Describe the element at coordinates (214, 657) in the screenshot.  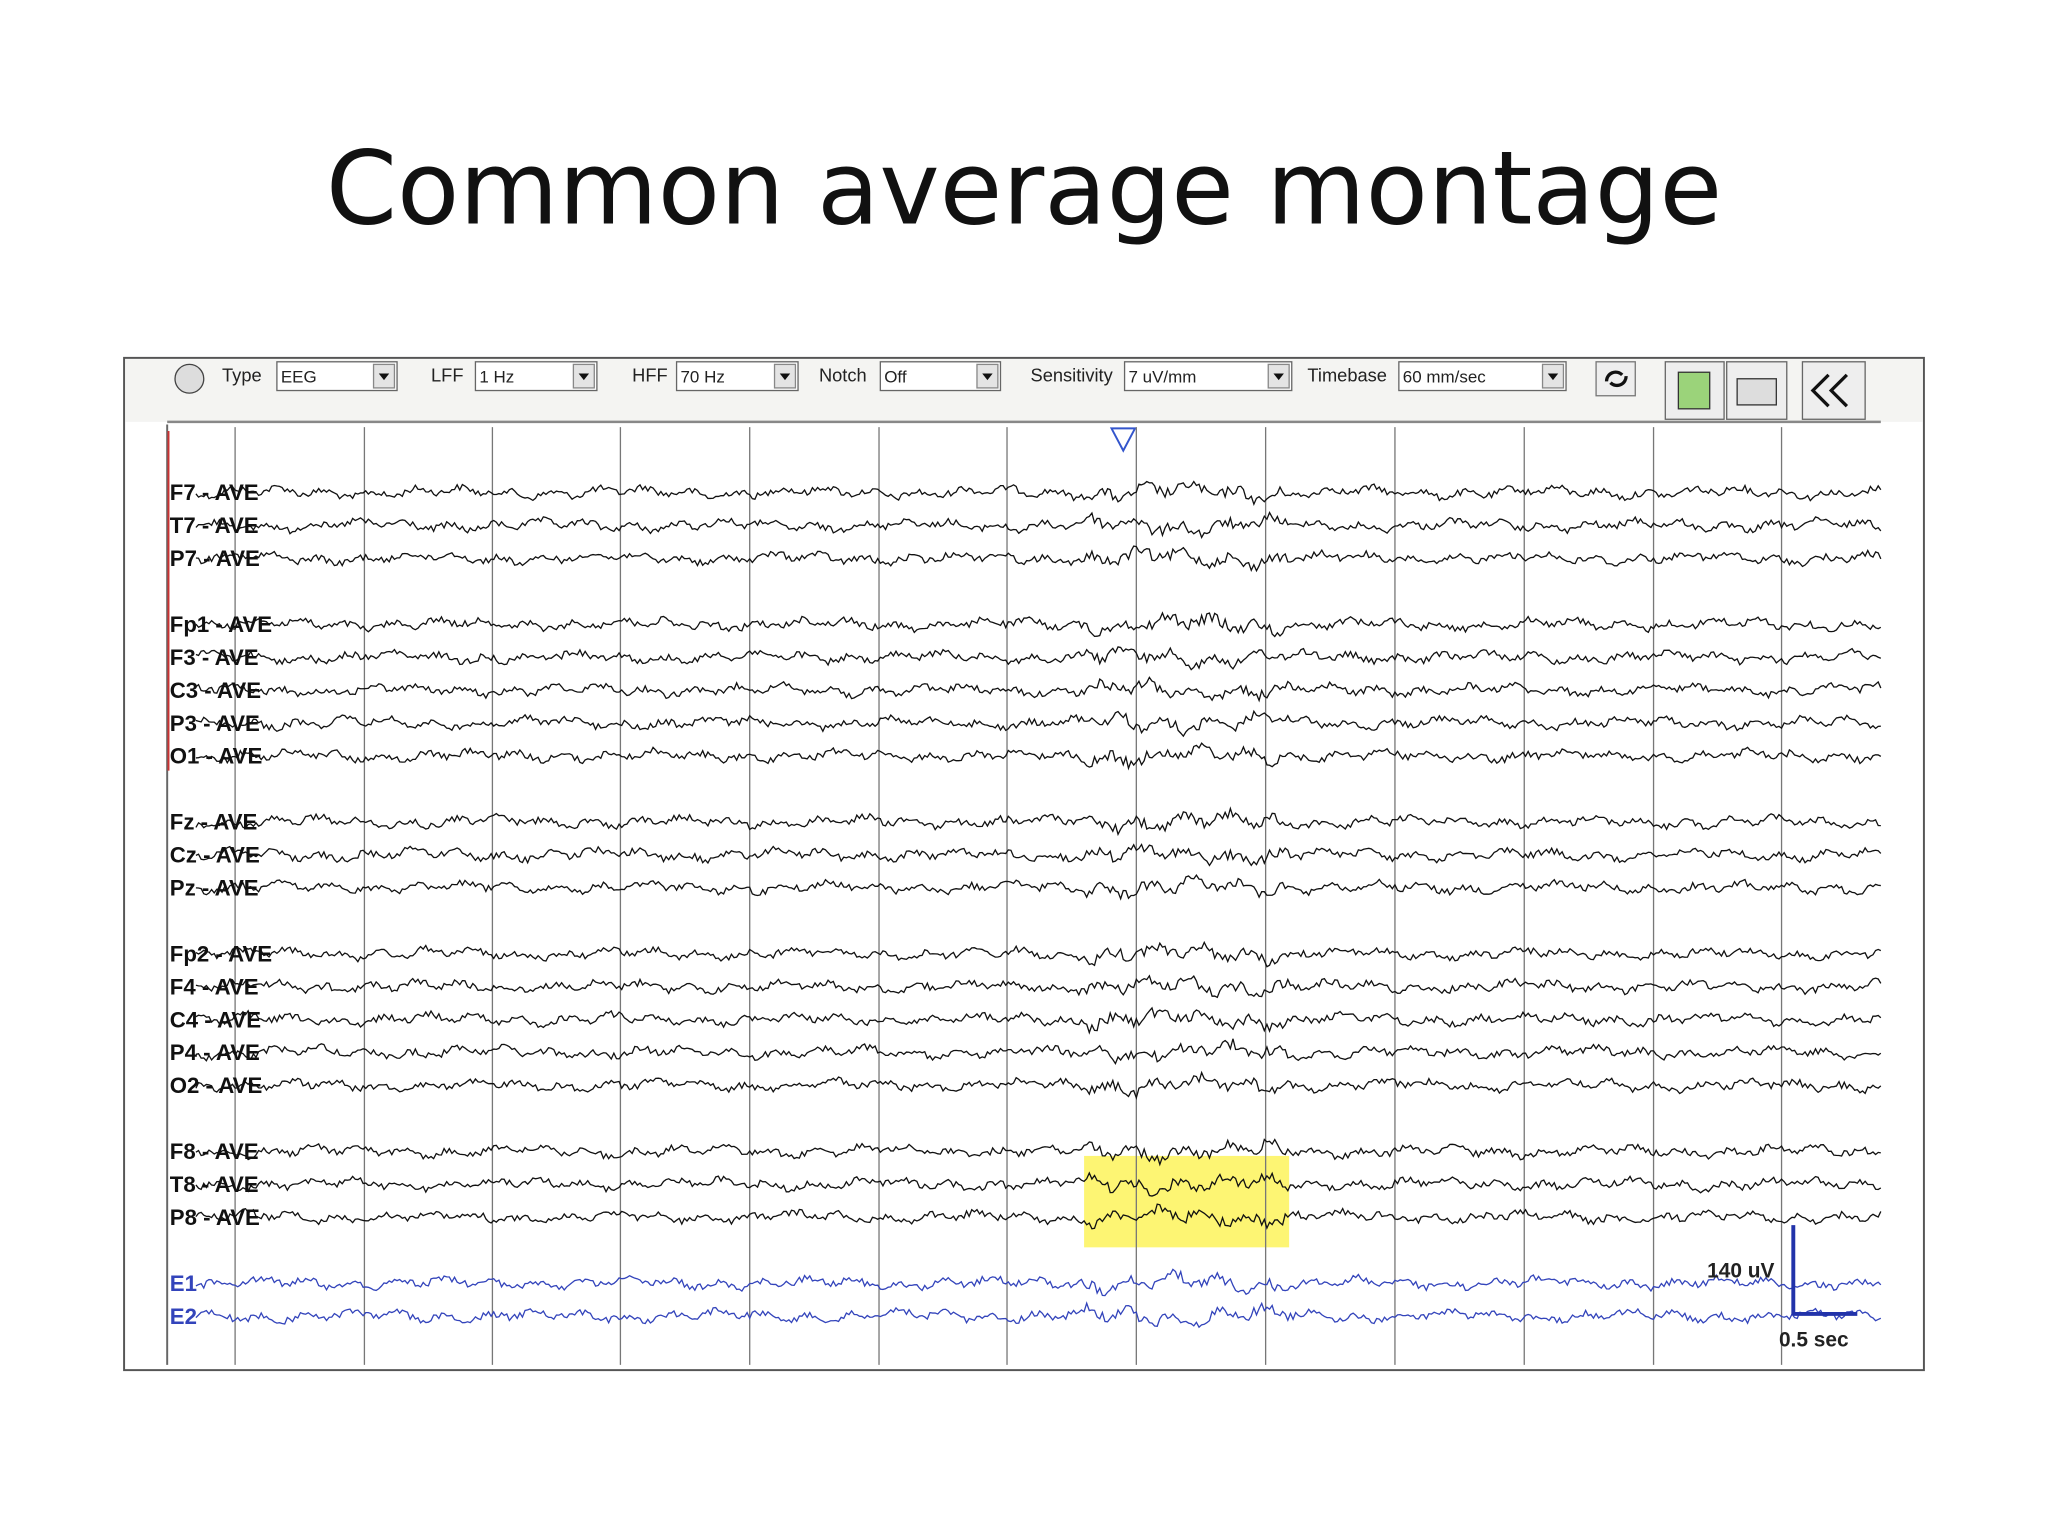
I see `channel-label: F3 - AVE` at that location.